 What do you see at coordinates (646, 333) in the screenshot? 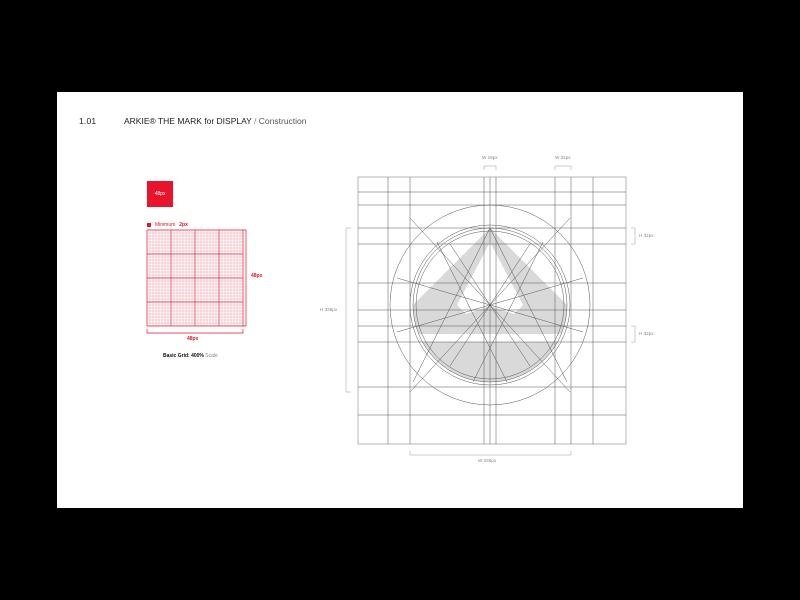
I see `dim-right-2: H 32px` at bounding box center [646, 333].